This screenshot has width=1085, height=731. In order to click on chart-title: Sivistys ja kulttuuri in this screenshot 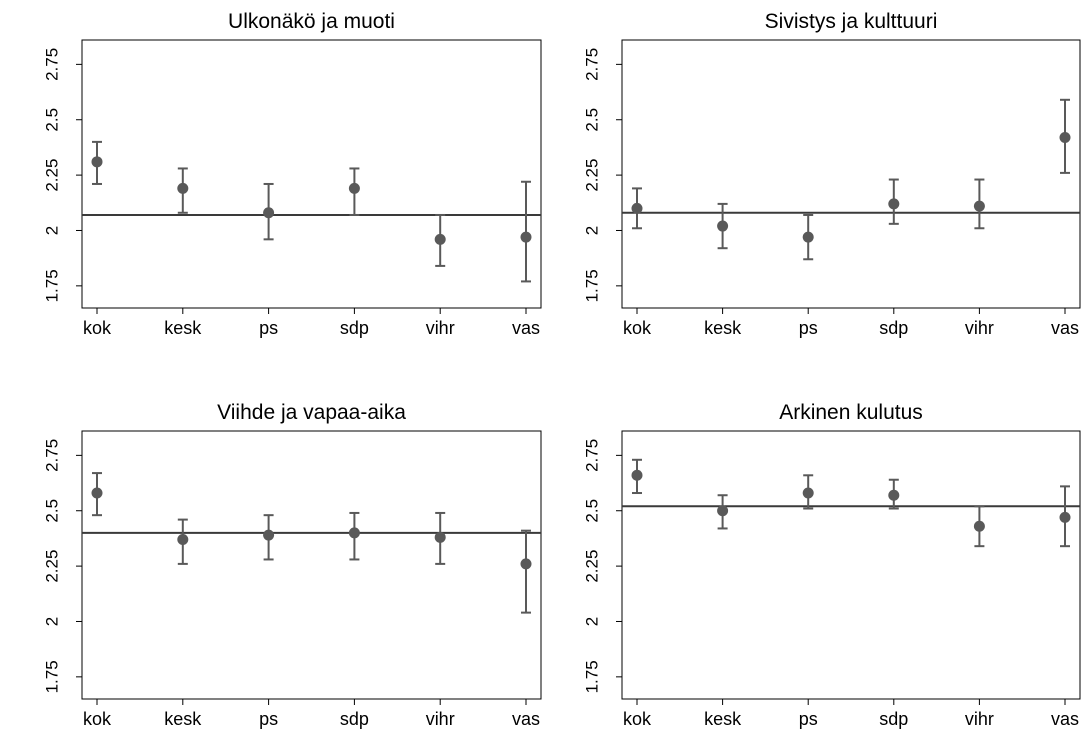, I will do `click(851, 21)`.